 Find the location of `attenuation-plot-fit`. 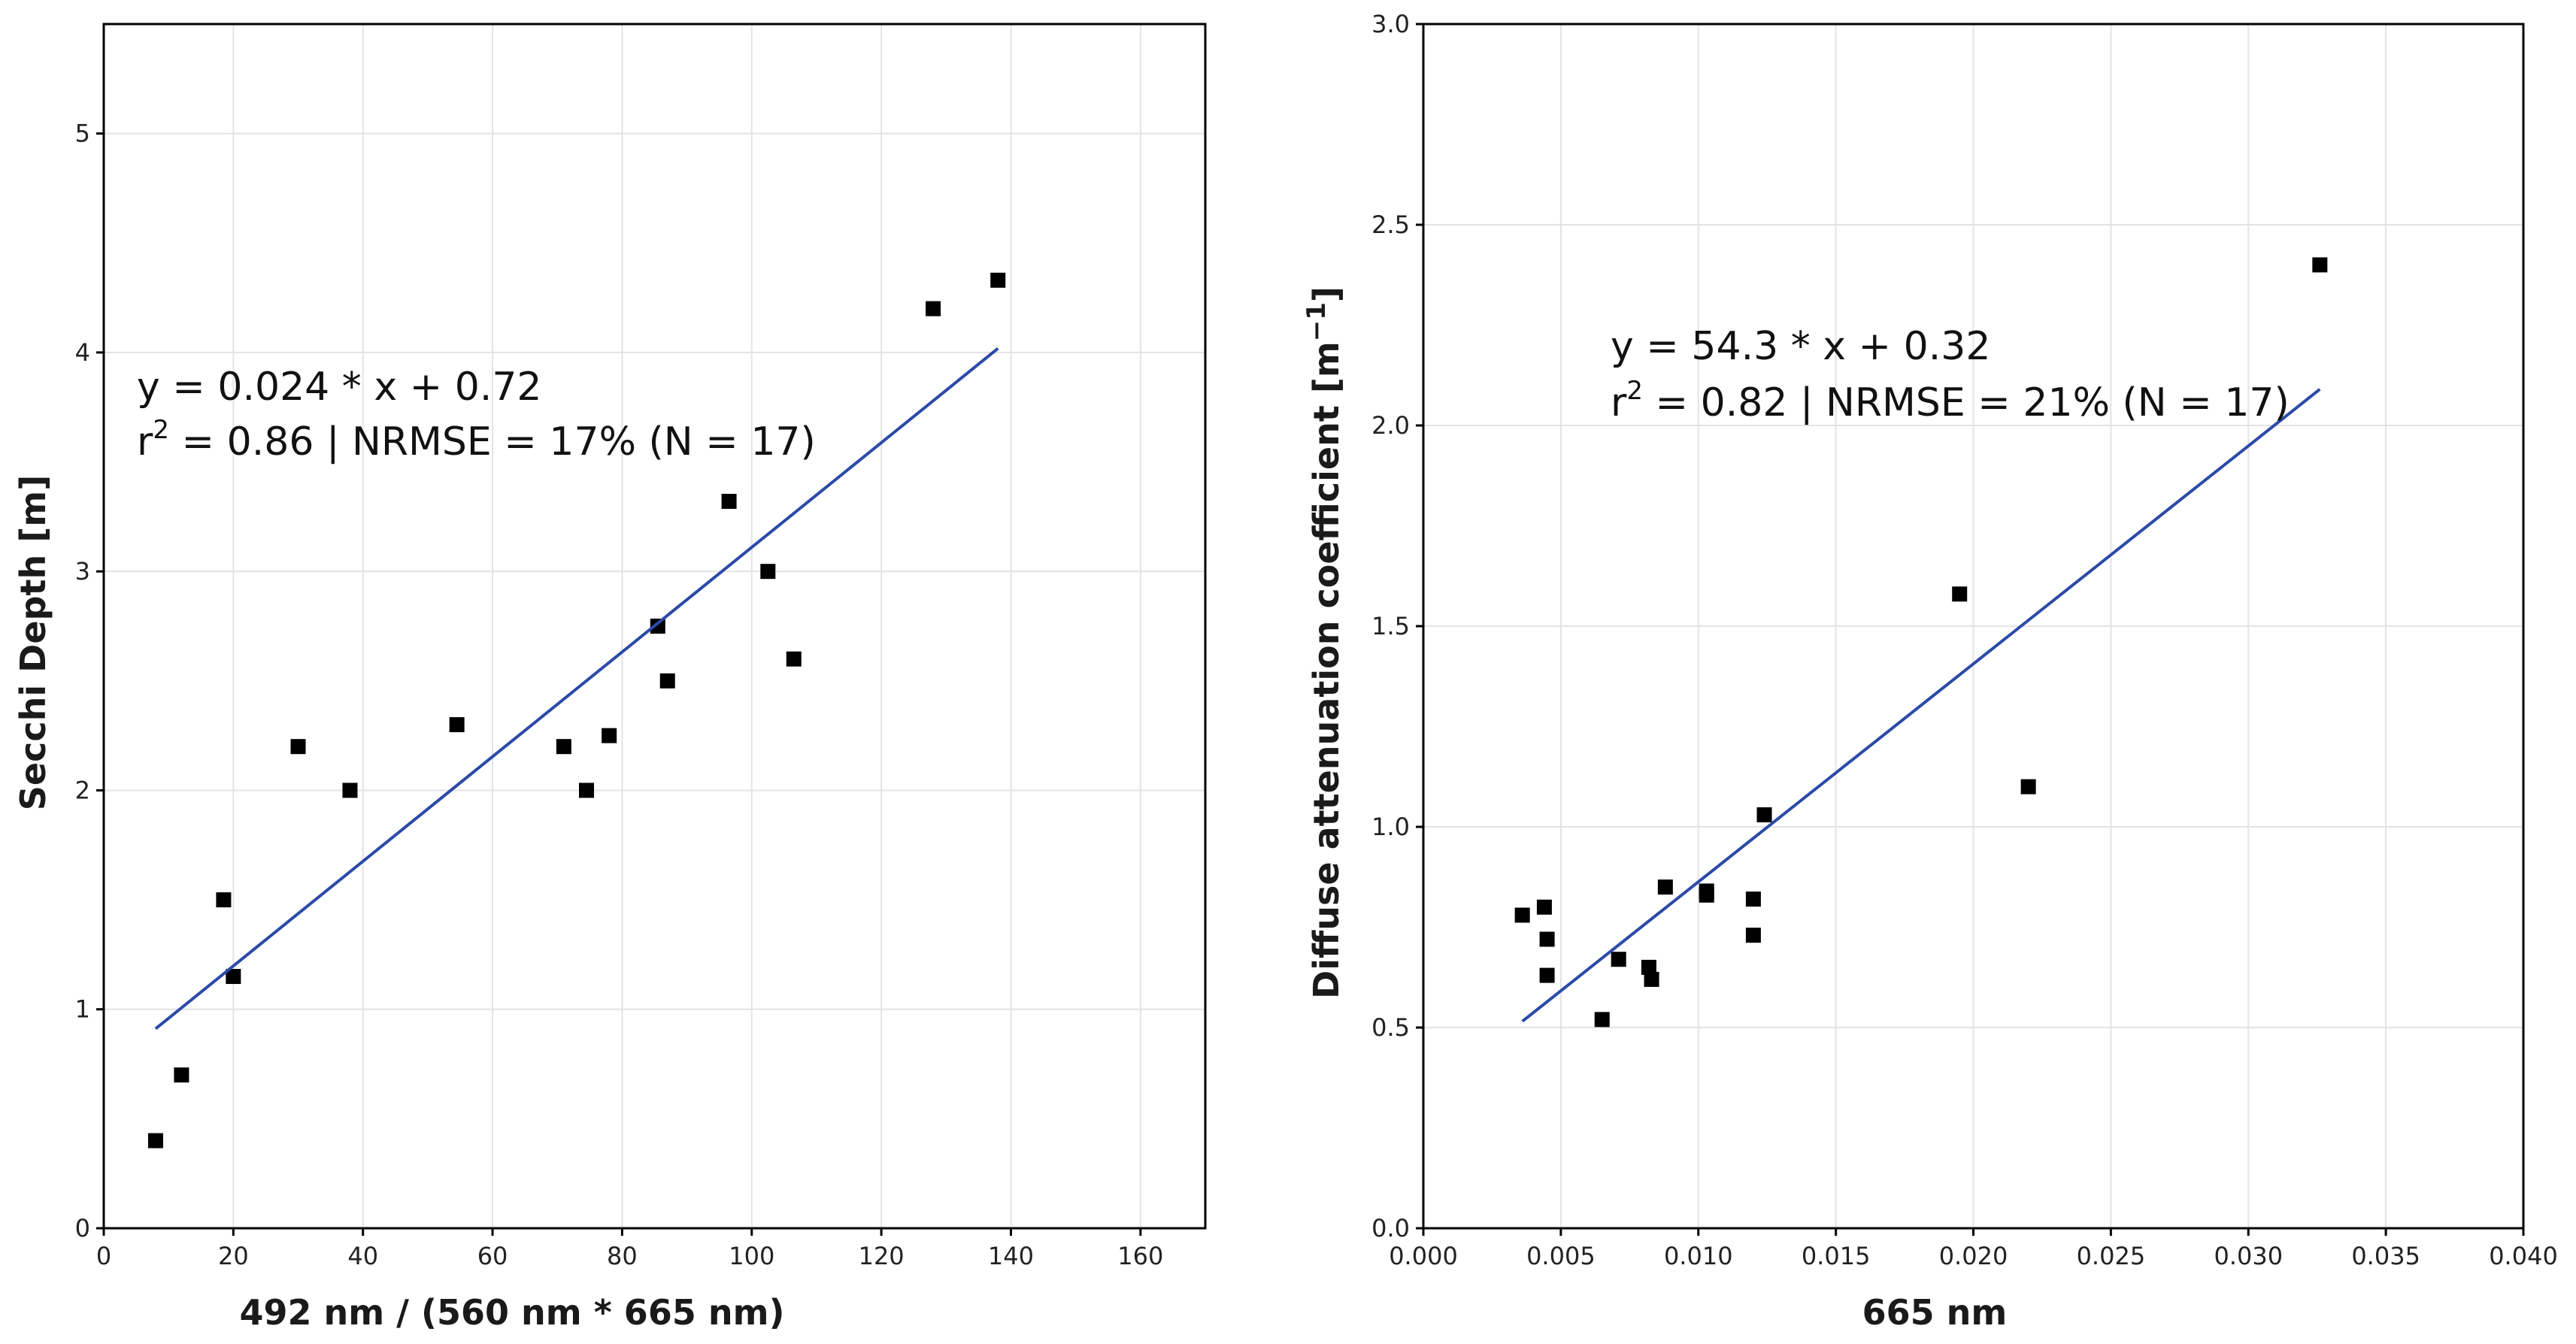

attenuation-plot-fit is located at coordinates (1921, 705).